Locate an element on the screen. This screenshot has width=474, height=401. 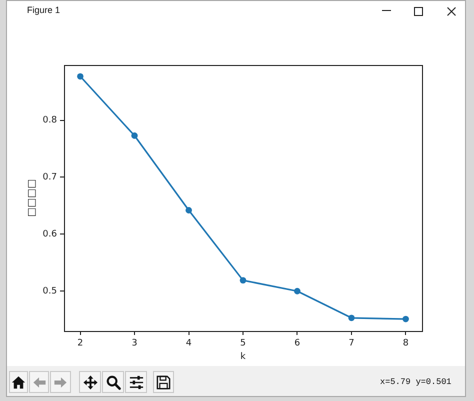
x-axis-title: k is located at coordinates (243, 357).